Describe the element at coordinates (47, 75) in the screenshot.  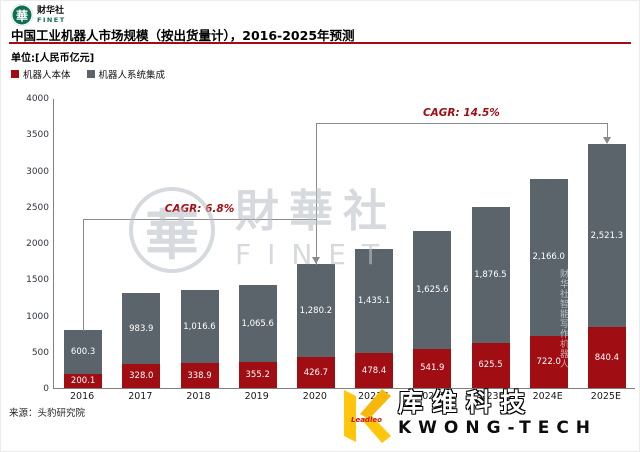
I see `legend-label-robot-body: 机器人本体` at that location.